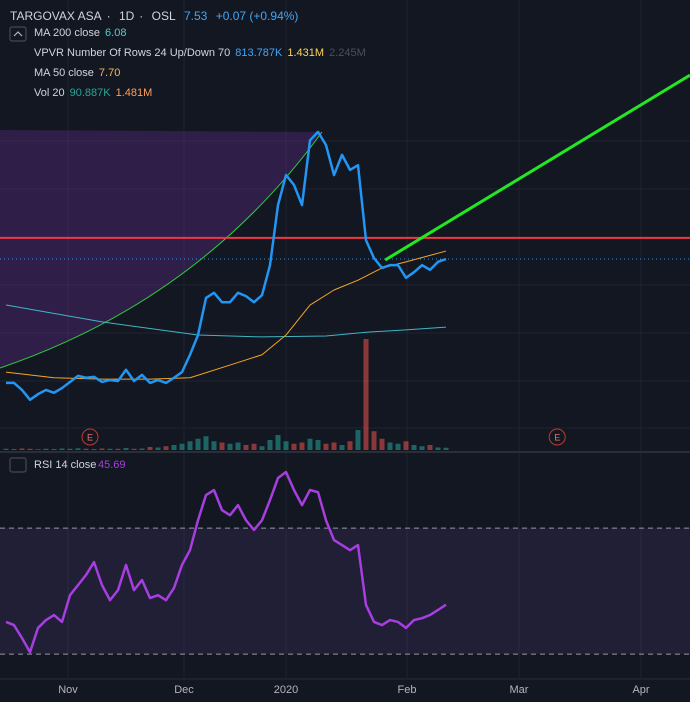 The width and height of the screenshot is (690, 702). What do you see at coordinates (90, 93) in the screenshot?
I see `legend-value: 90.887K` at bounding box center [90, 93].